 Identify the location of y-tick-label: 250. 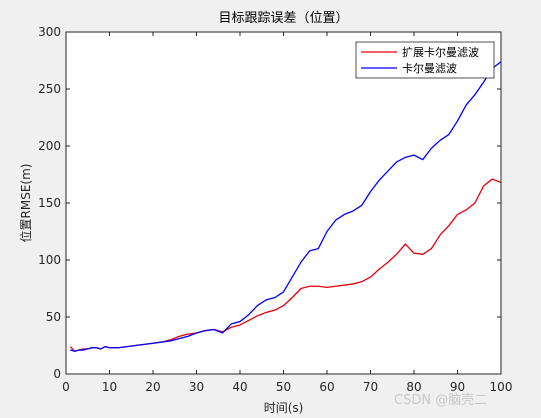
(49, 89).